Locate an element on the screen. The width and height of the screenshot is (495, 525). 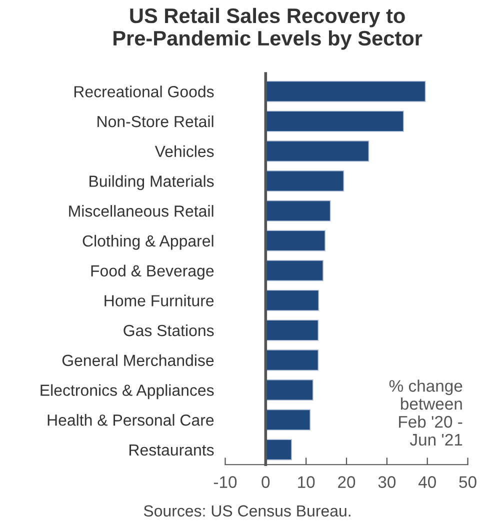
x-tick-label: 30 is located at coordinates (387, 482).